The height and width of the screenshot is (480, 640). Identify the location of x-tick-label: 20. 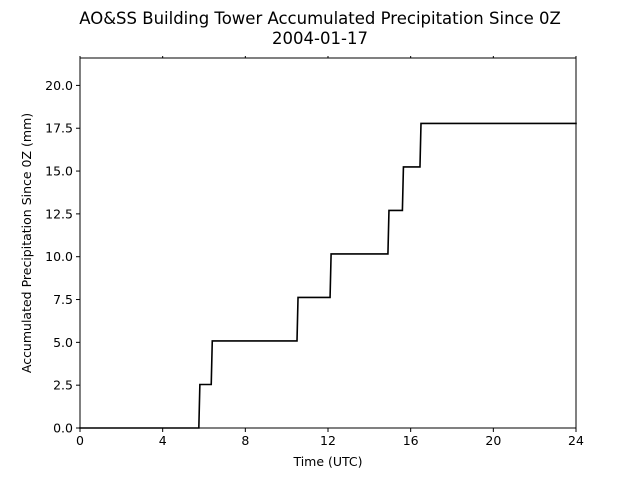
(493, 440).